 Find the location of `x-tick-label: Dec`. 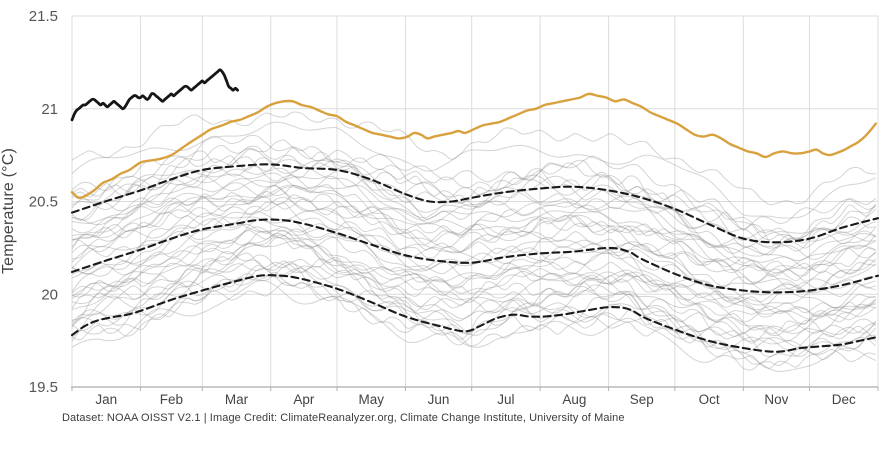

x-tick-label: Dec is located at coordinates (844, 399).